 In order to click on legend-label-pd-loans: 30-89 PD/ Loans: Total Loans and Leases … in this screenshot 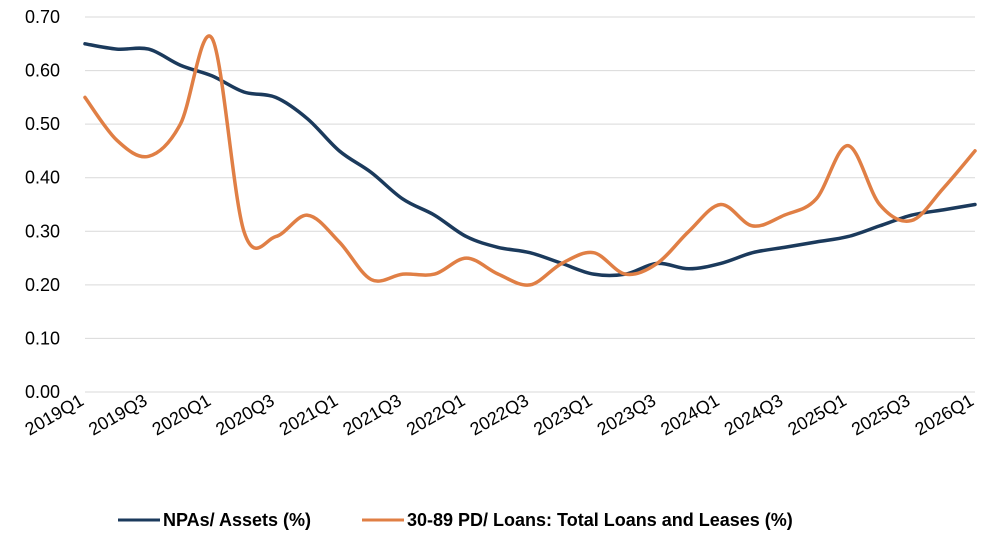, I will do `click(600, 520)`.